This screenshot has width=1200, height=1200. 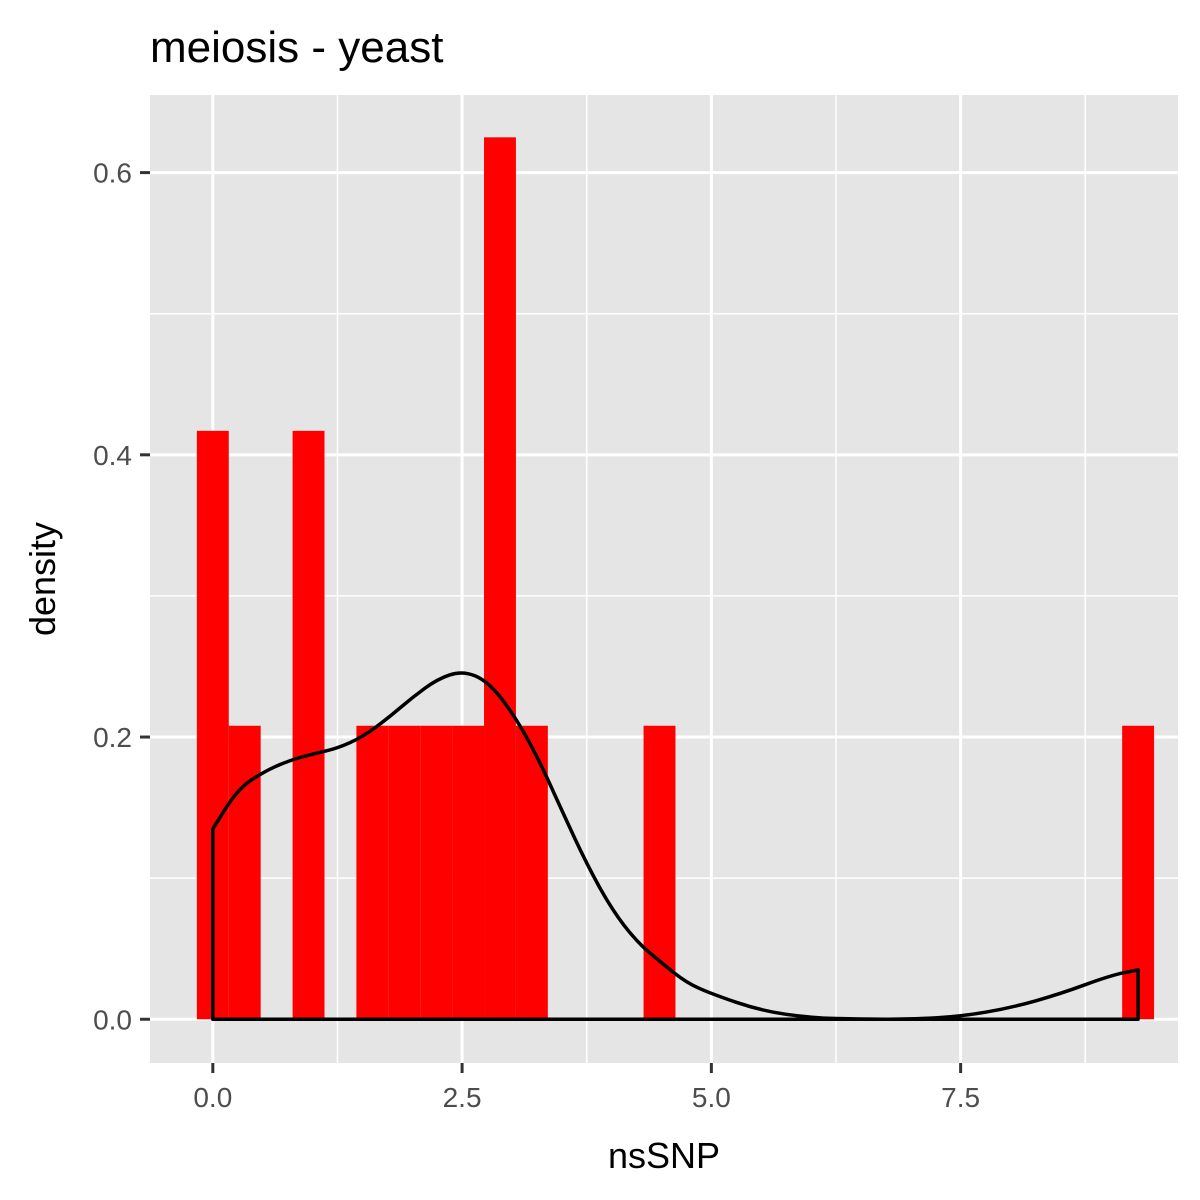 I want to click on y-axis: 0.0 0.2 0.4 0.6, so click(x=121, y=596).